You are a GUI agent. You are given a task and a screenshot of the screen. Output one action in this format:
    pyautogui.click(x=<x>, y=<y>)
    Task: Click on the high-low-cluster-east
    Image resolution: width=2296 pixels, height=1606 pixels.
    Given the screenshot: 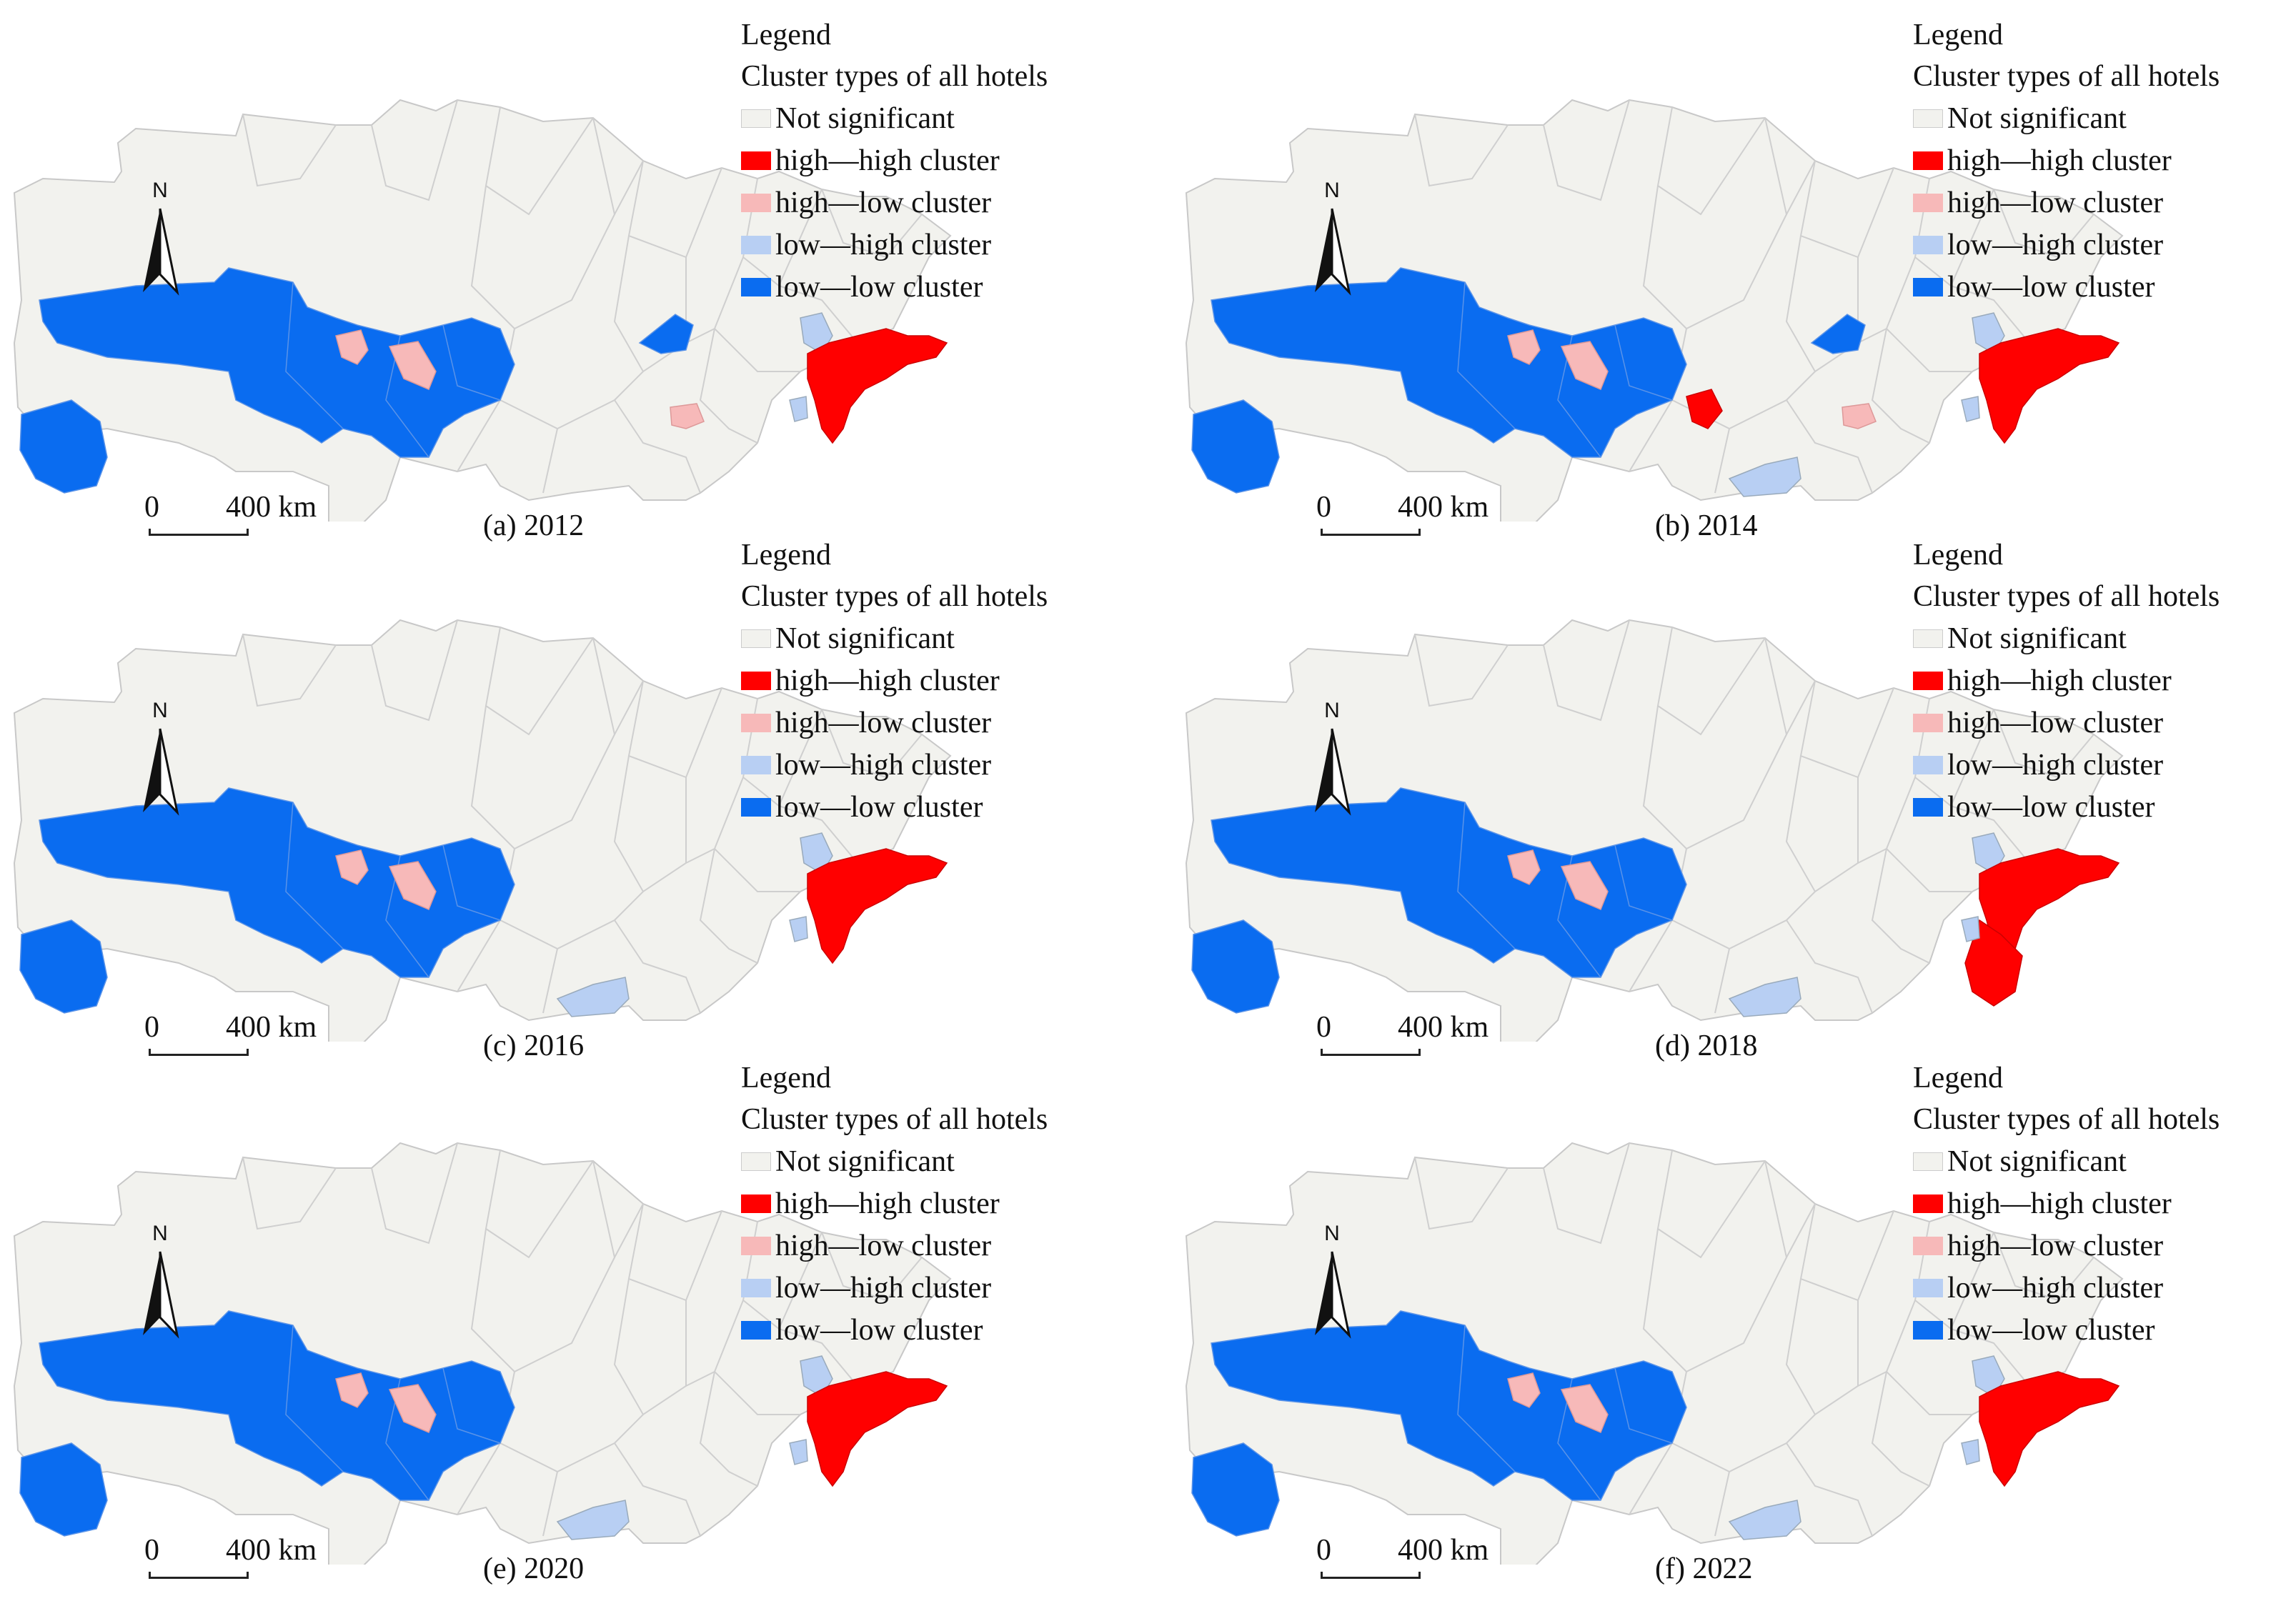 What is the action you would take?
    pyautogui.click(x=687, y=416)
    